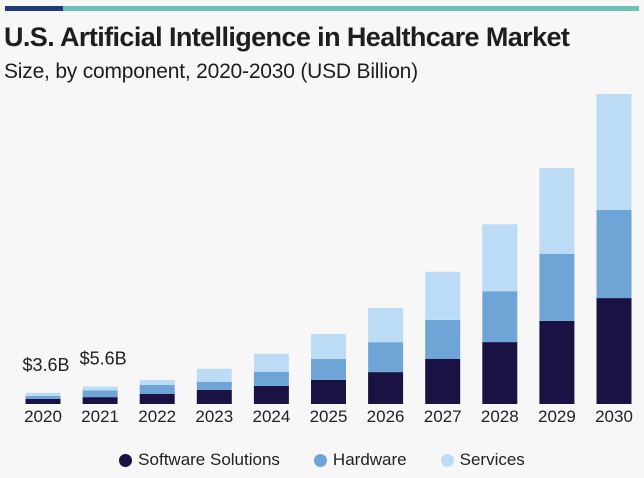 Image resolution: width=644 pixels, height=478 pixels. Describe the element at coordinates (214, 416) in the screenshot. I see `x-tick-label-2023: 2023` at that location.